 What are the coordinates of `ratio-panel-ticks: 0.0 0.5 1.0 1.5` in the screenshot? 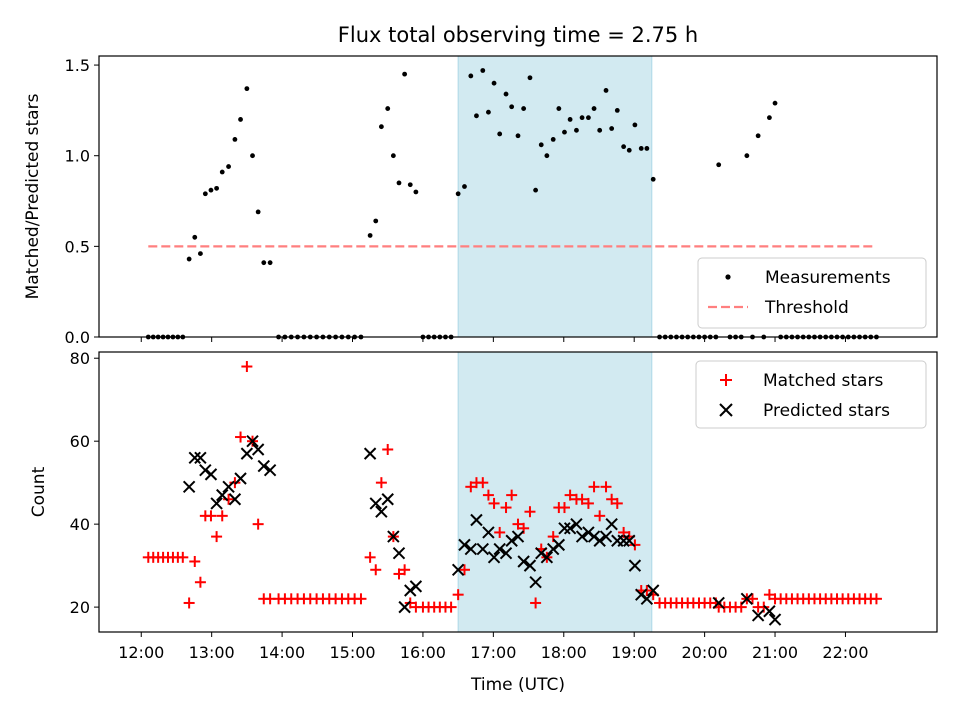 It's located at (82, 201).